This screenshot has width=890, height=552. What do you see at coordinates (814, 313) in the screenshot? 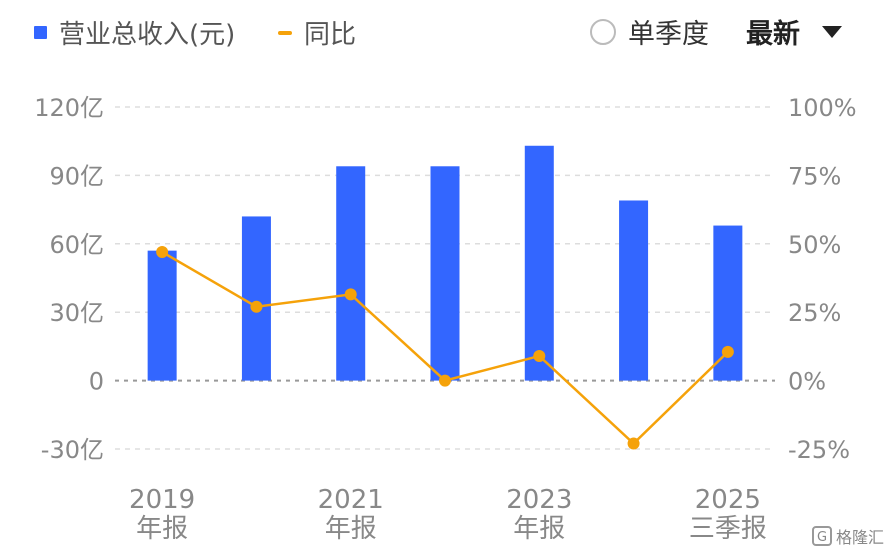
I see `y-right-tick-label: 25%` at bounding box center [814, 313].